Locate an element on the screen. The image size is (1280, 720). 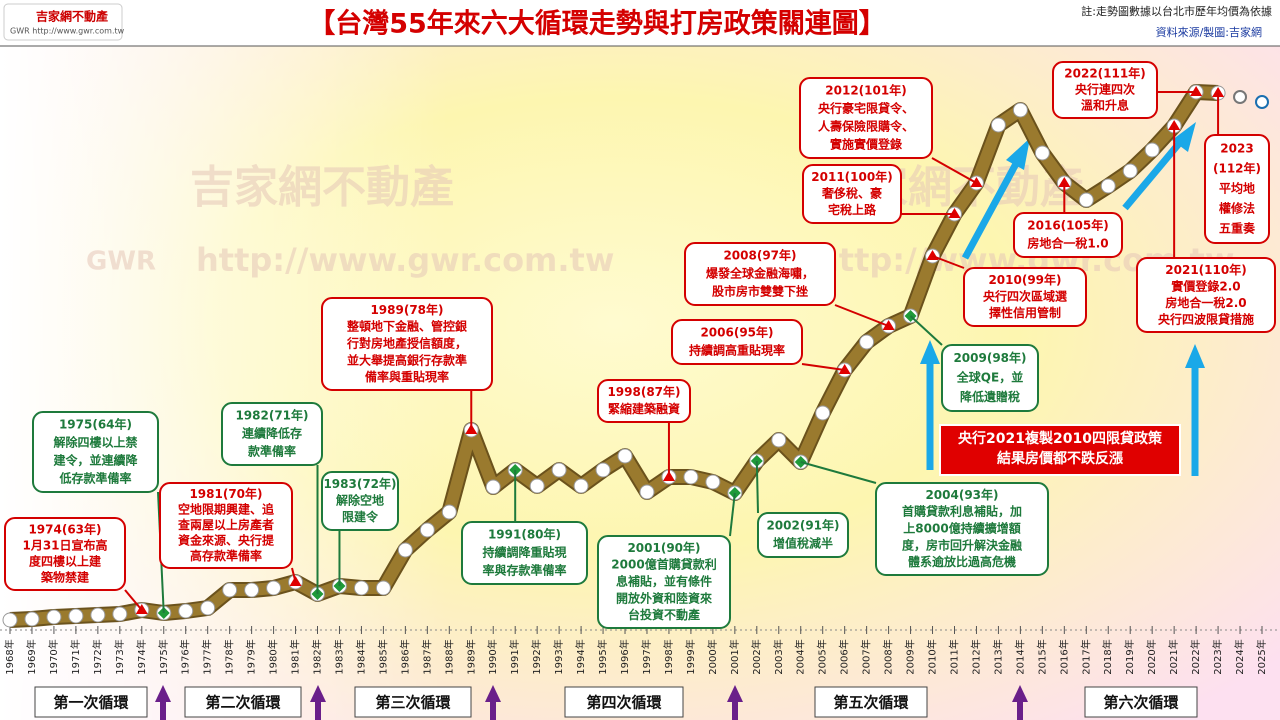
callout-text: 行對房地產授信額度， is located at coordinates (406, 343).